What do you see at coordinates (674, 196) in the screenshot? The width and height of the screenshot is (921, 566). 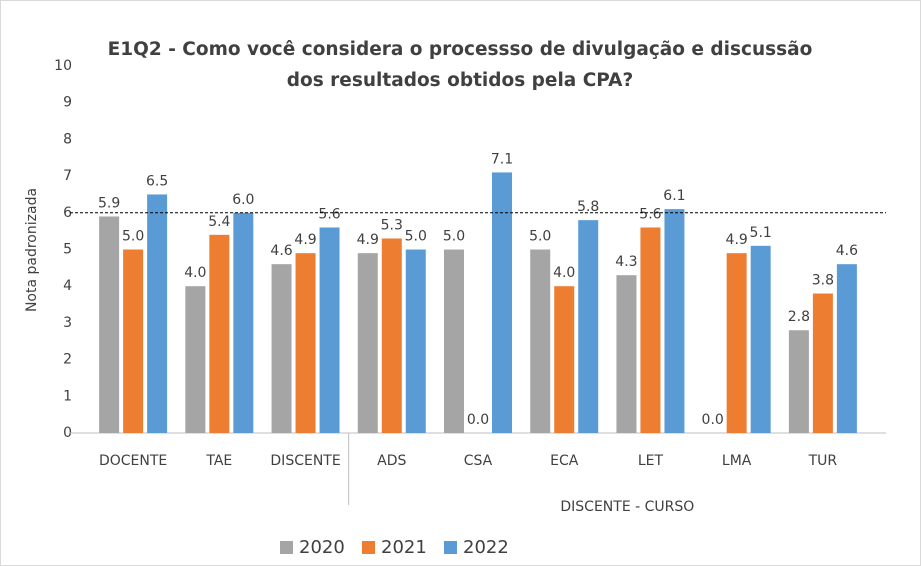 I see `data-label: 6.1` at bounding box center [674, 196].